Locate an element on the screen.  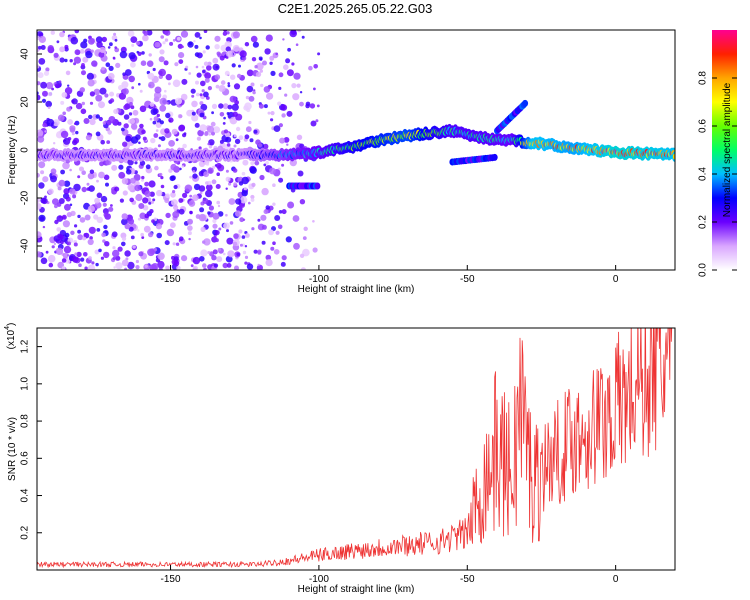
snr-scale-factor: (x104) is located at coordinates (10, 336).